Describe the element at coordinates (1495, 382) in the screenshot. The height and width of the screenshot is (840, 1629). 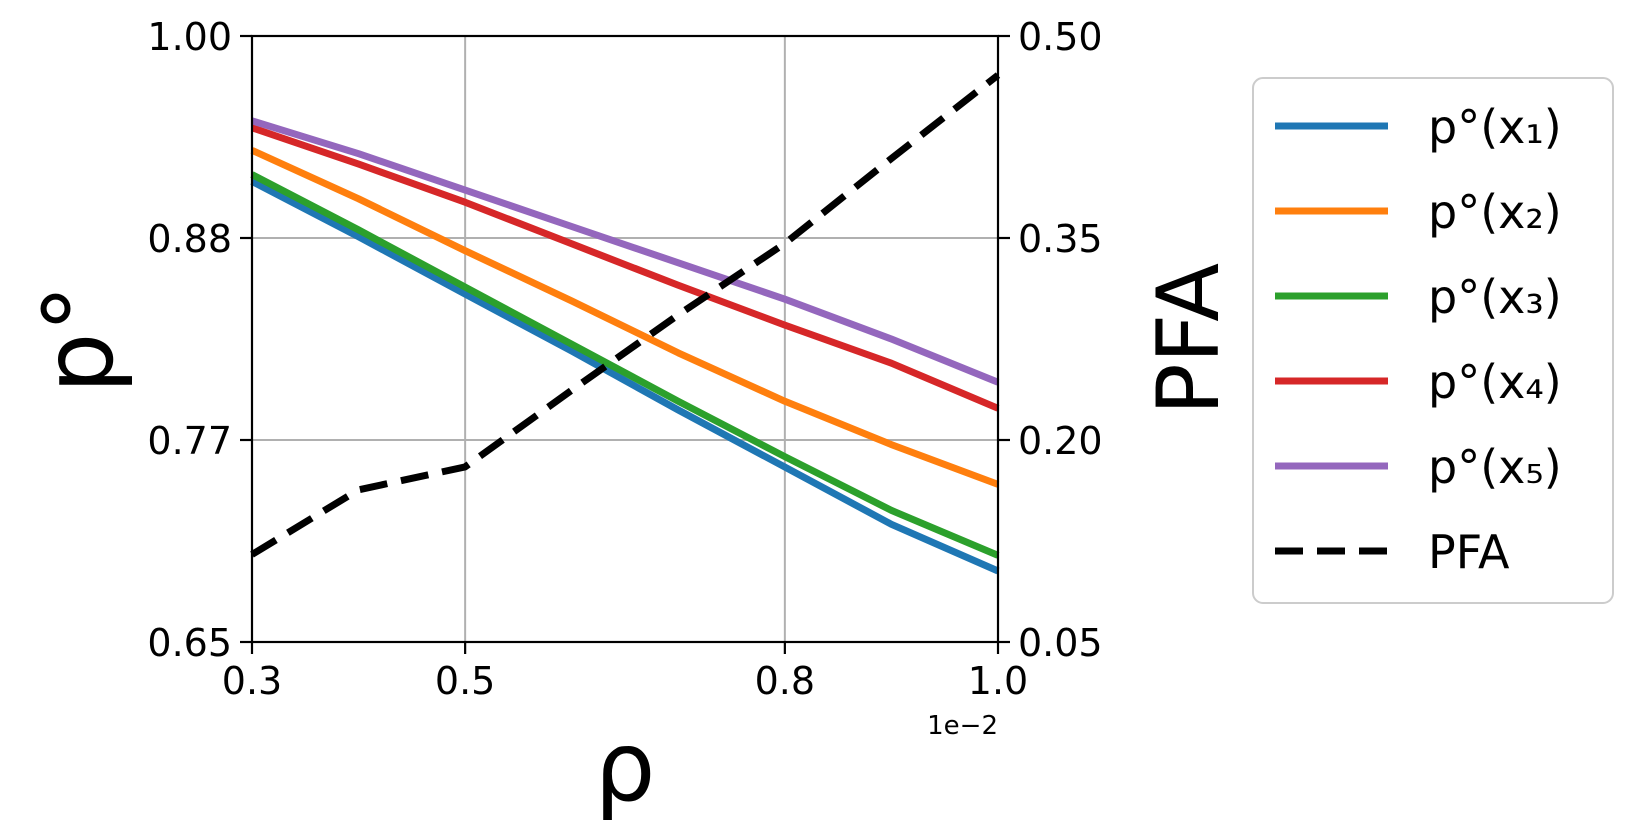
I see `legend-label: p°(x₄)` at that location.